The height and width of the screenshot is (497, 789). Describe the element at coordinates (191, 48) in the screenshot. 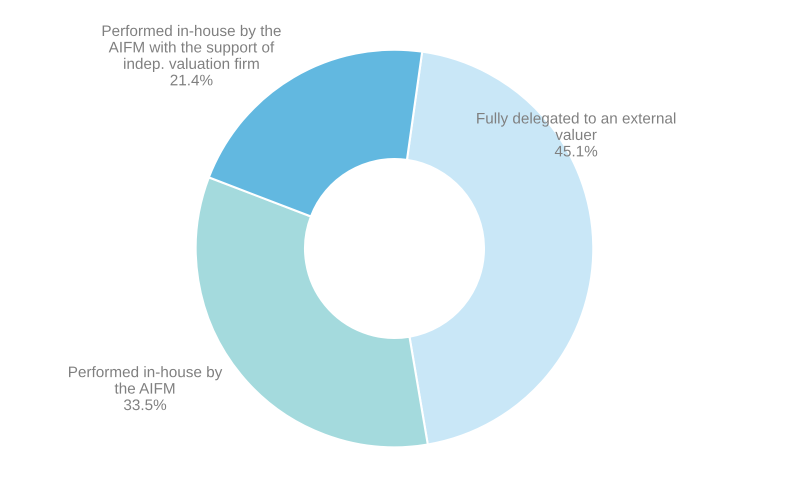

I see `slice-label: Performed in-house by the AIFM with the support of indep. valuation firm` at that location.